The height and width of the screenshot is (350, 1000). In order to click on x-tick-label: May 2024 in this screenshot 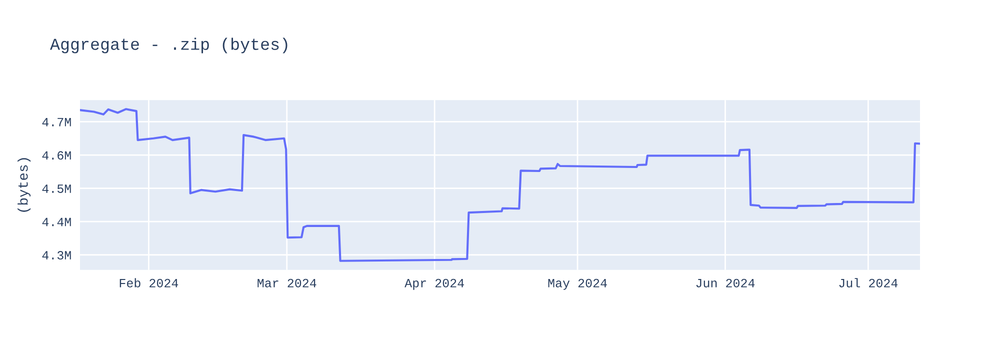, I will do `click(577, 284)`.